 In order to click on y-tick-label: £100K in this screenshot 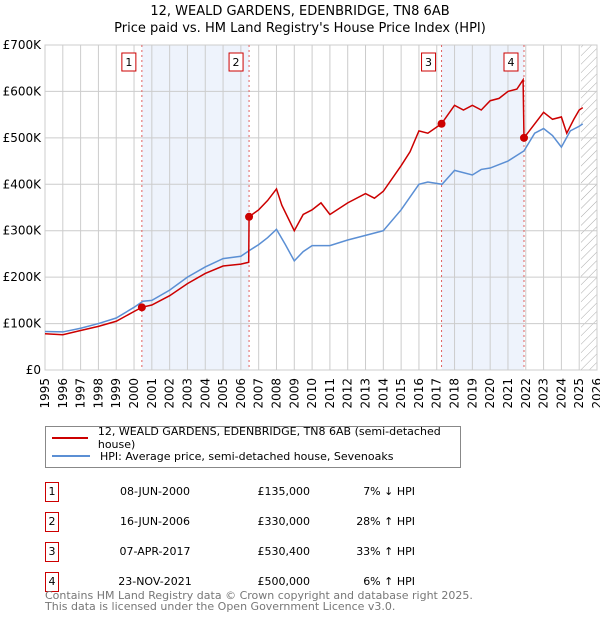, I will do `click(23, 324)`.